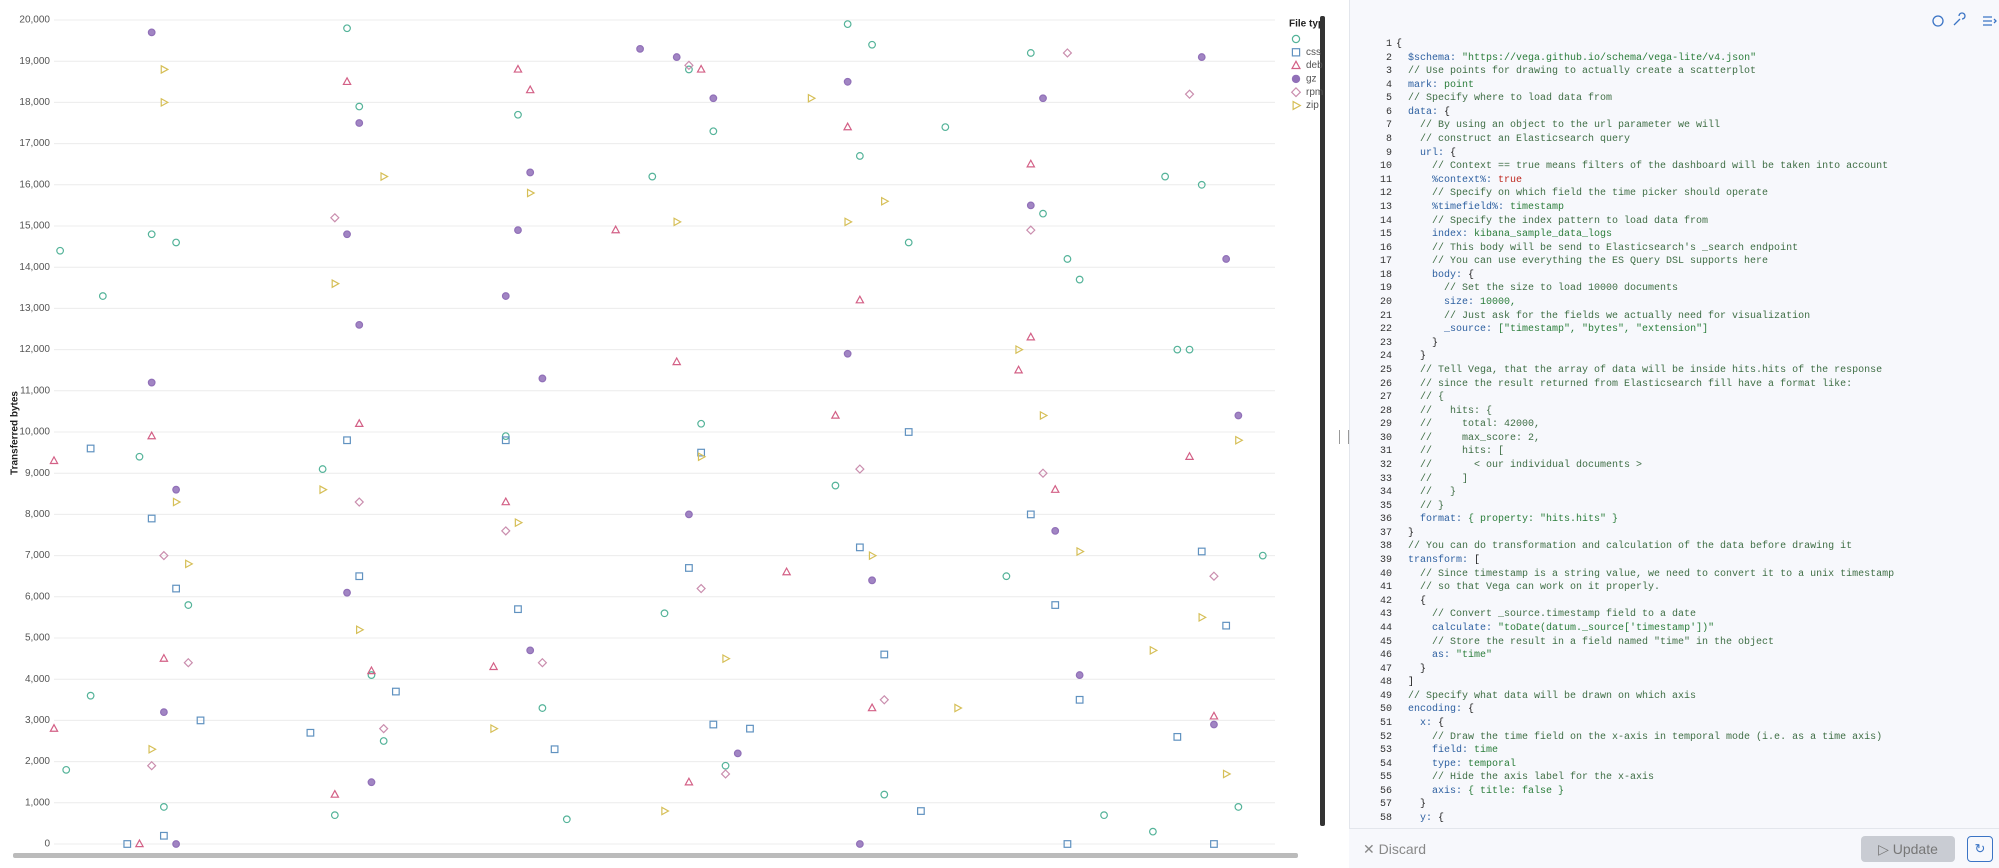 The image size is (1999, 868). What do you see at coordinates (1385, 574) in the screenshot?
I see `line-number: 40` at bounding box center [1385, 574].